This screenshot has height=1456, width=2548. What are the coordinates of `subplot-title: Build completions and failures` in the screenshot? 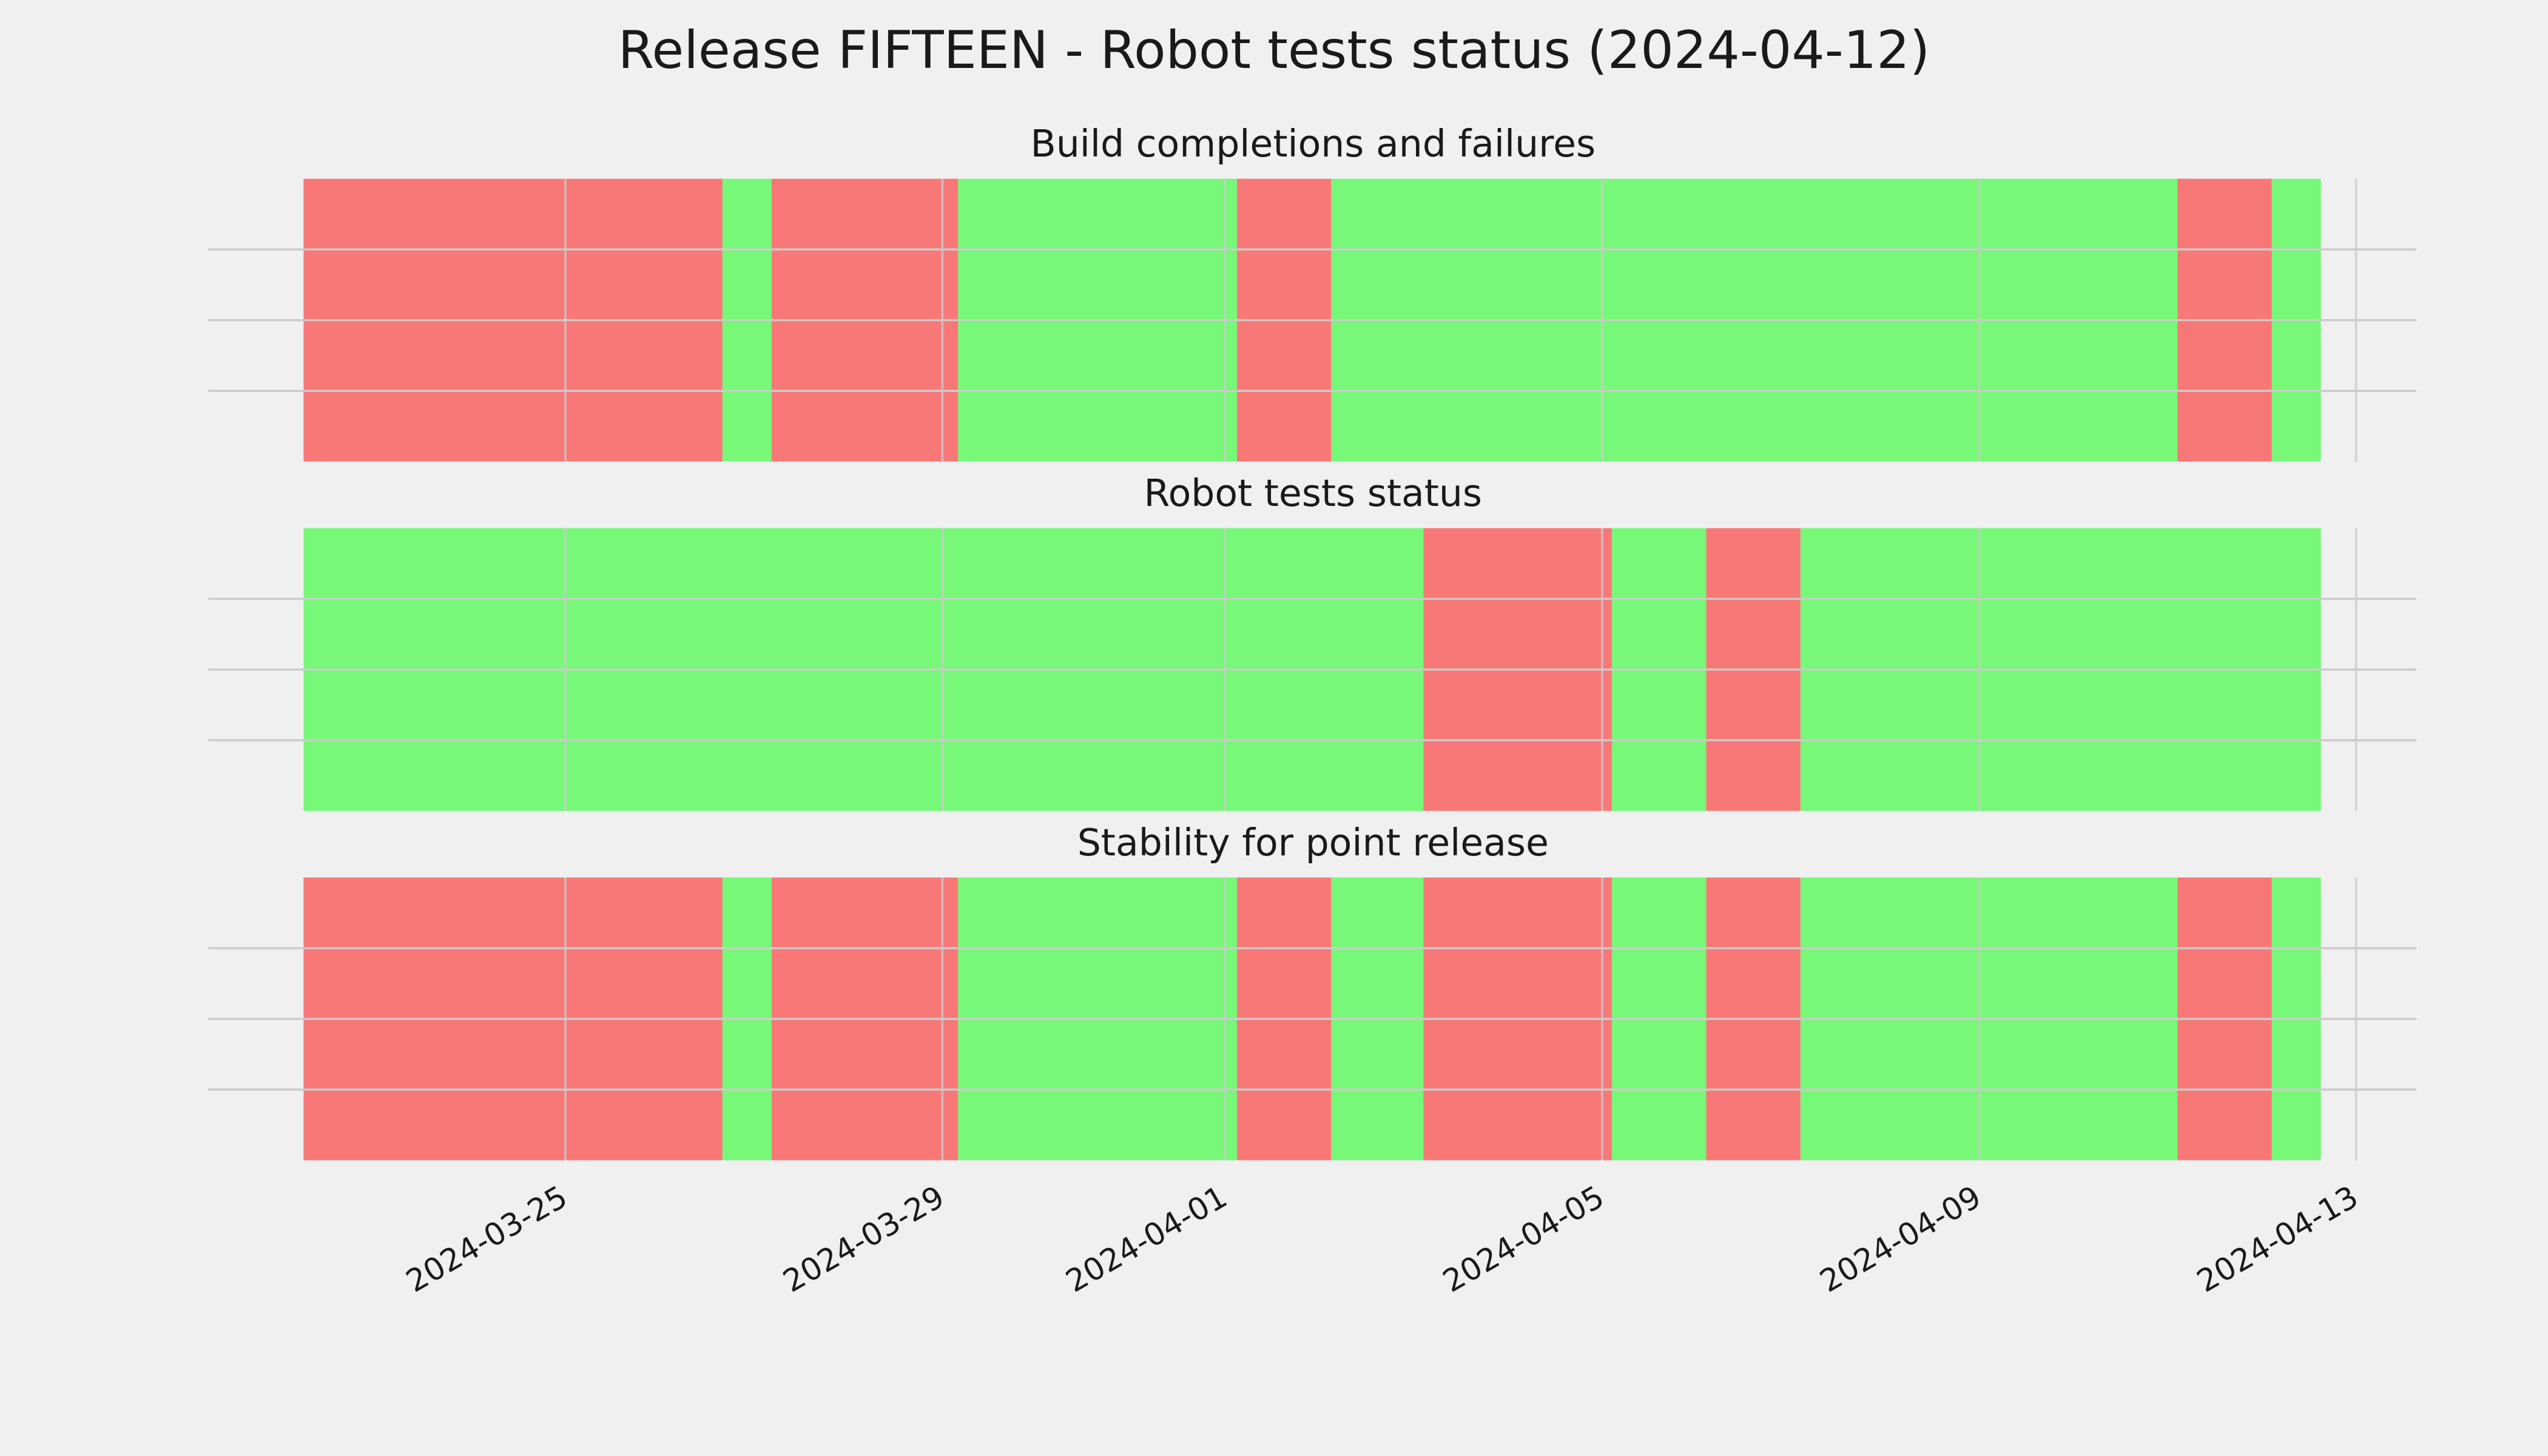 It's located at (1313, 144).